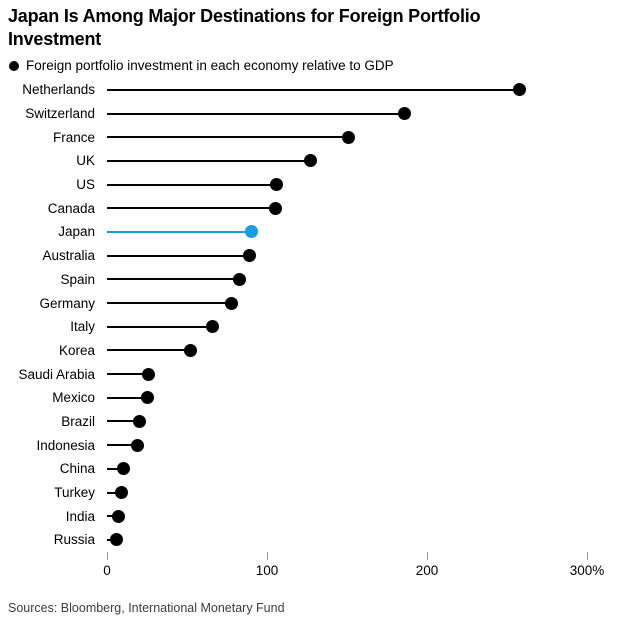  I want to click on row-label: Saudi Arabia, so click(56, 374).